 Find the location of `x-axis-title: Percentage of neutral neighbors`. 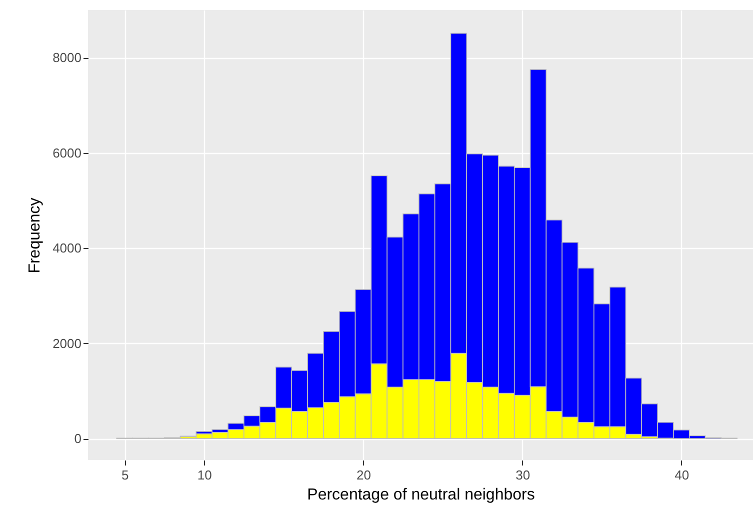

x-axis-title: Percentage of neutral neighbors is located at coordinates (421, 495).